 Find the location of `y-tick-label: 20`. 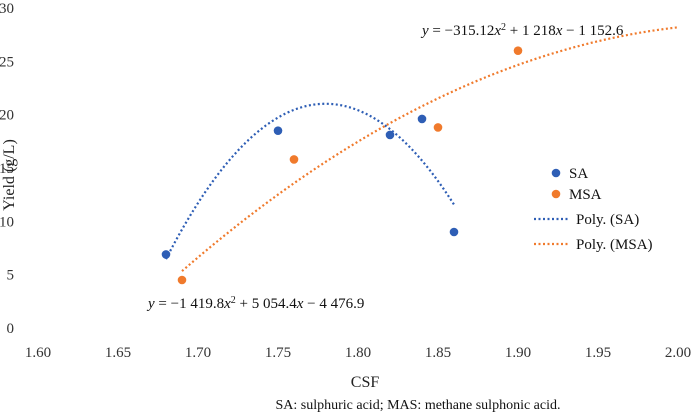

y-tick-label: 20 is located at coordinates (7, 116).